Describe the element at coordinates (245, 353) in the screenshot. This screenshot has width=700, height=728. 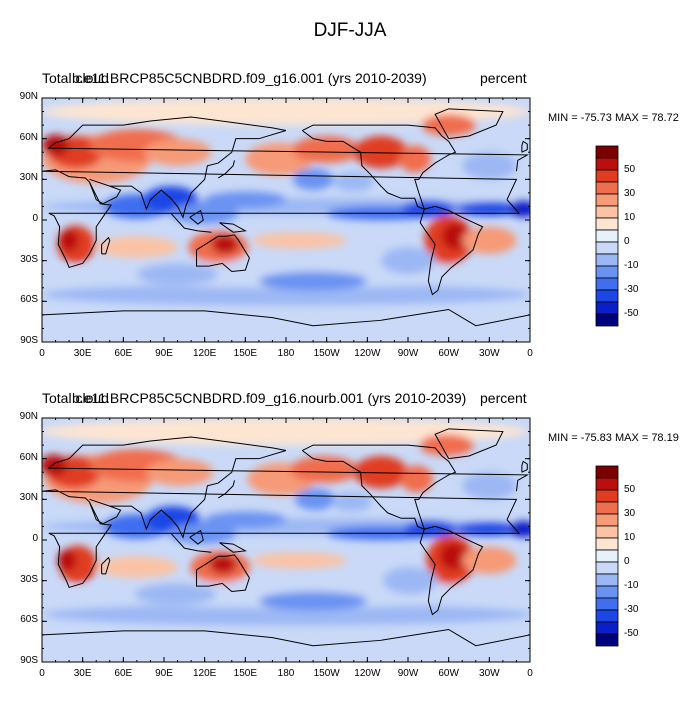
I see `x-tick-label: 150E` at that location.